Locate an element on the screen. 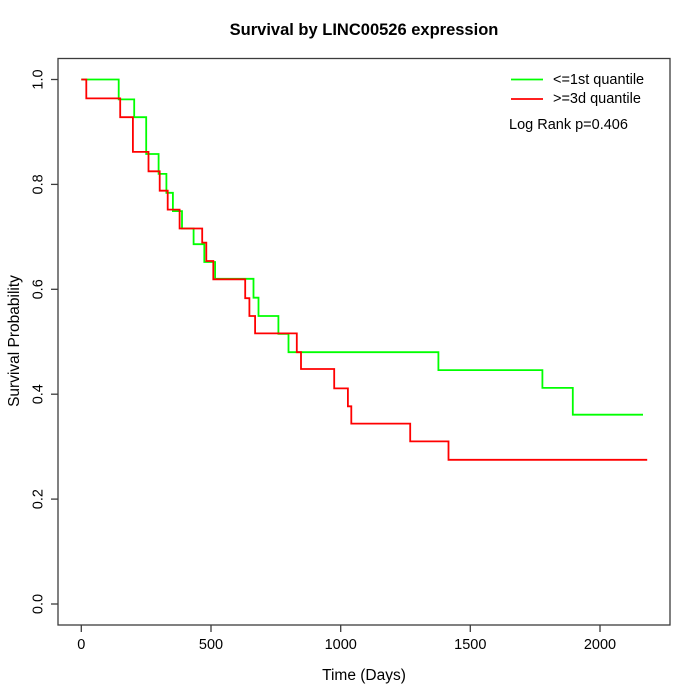 This screenshot has width=700, height=700. y-tick-label: 0.6 is located at coordinates (39, 289).